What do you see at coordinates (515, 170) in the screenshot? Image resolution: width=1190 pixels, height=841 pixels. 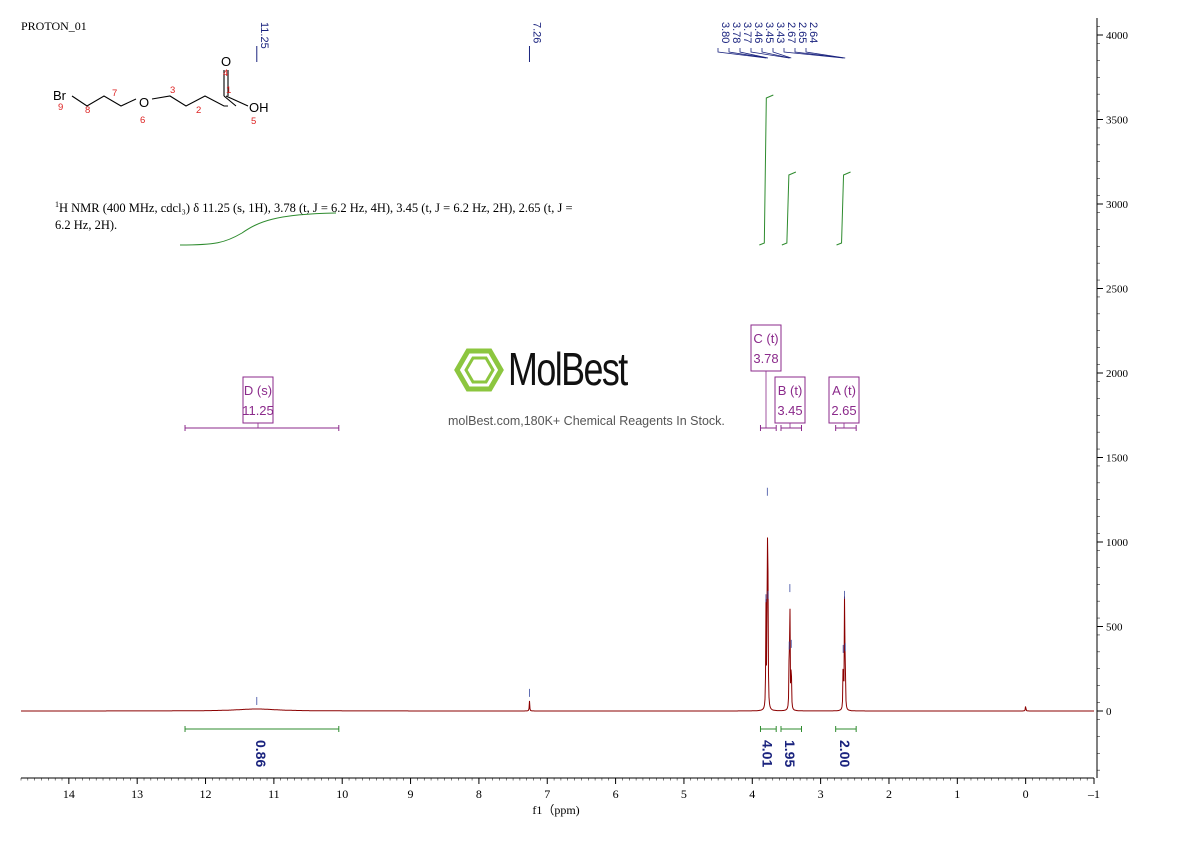 I see `integral-curves` at bounding box center [515, 170].